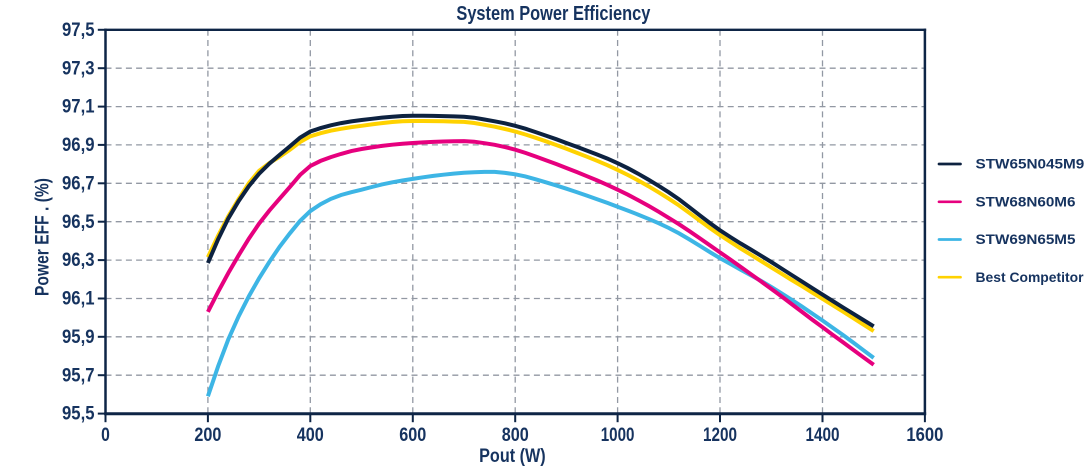 The image size is (1090, 476). What do you see at coordinates (207, 435) in the screenshot?
I see `svg-text: 200` at bounding box center [207, 435].